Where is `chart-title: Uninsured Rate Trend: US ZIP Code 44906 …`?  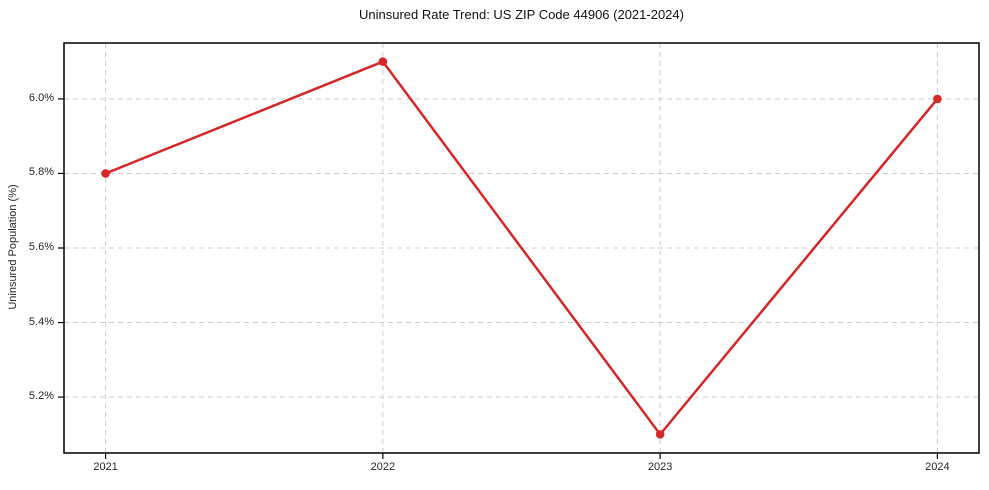
chart-title: Uninsured Rate Trend: US ZIP Code 44906 … is located at coordinates (521, 14).